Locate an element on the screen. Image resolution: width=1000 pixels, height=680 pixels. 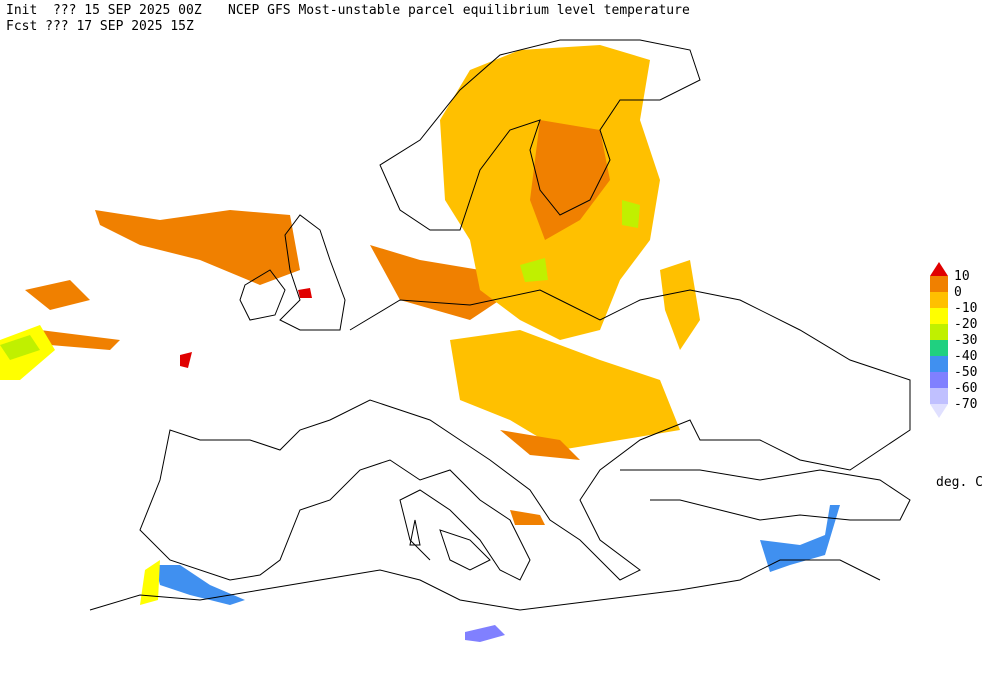
legend-label: -70 is located at coordinates (965, 404).